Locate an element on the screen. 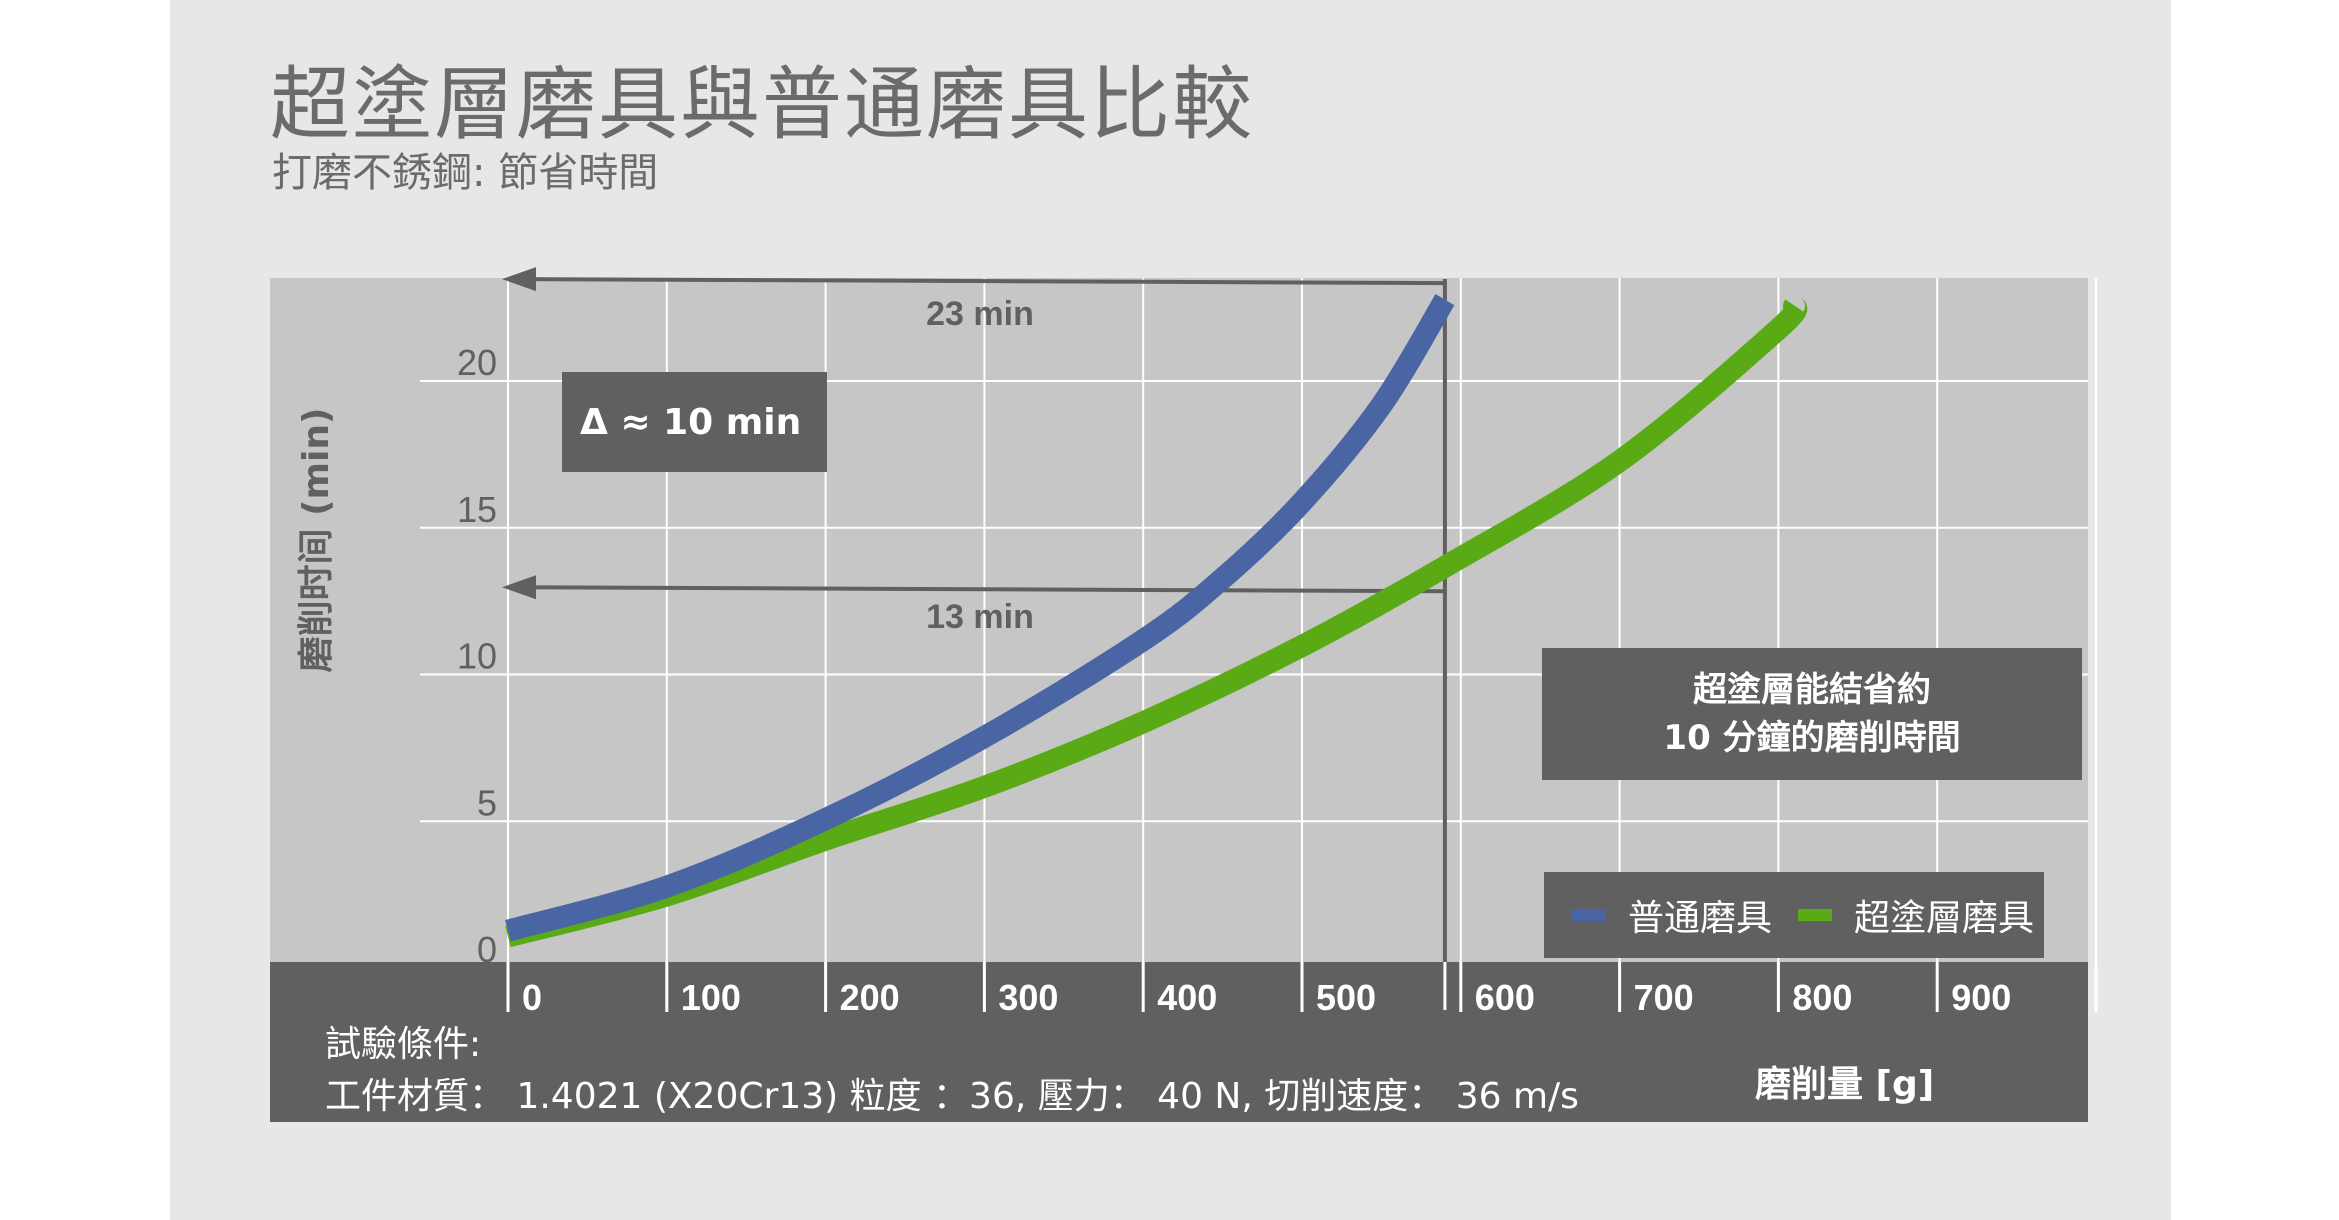 The image size is (2339, 1220). arrow-label-23min: 23 min is located at coordinates (980, 314).